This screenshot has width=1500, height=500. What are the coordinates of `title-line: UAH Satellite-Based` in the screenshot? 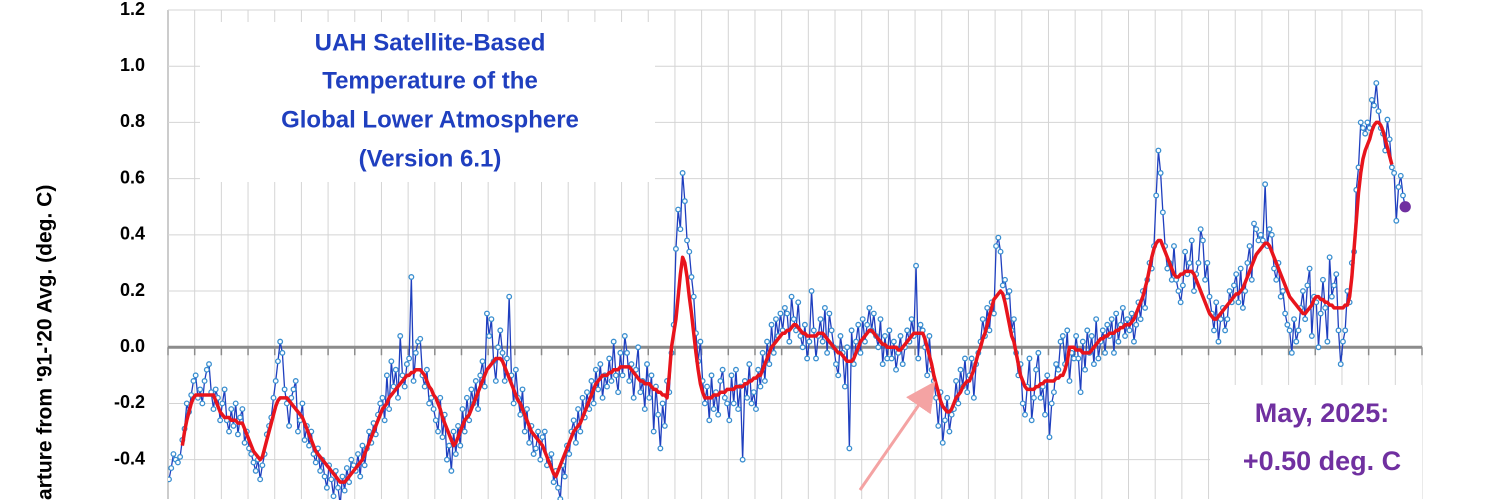 It's located at (430, 42).